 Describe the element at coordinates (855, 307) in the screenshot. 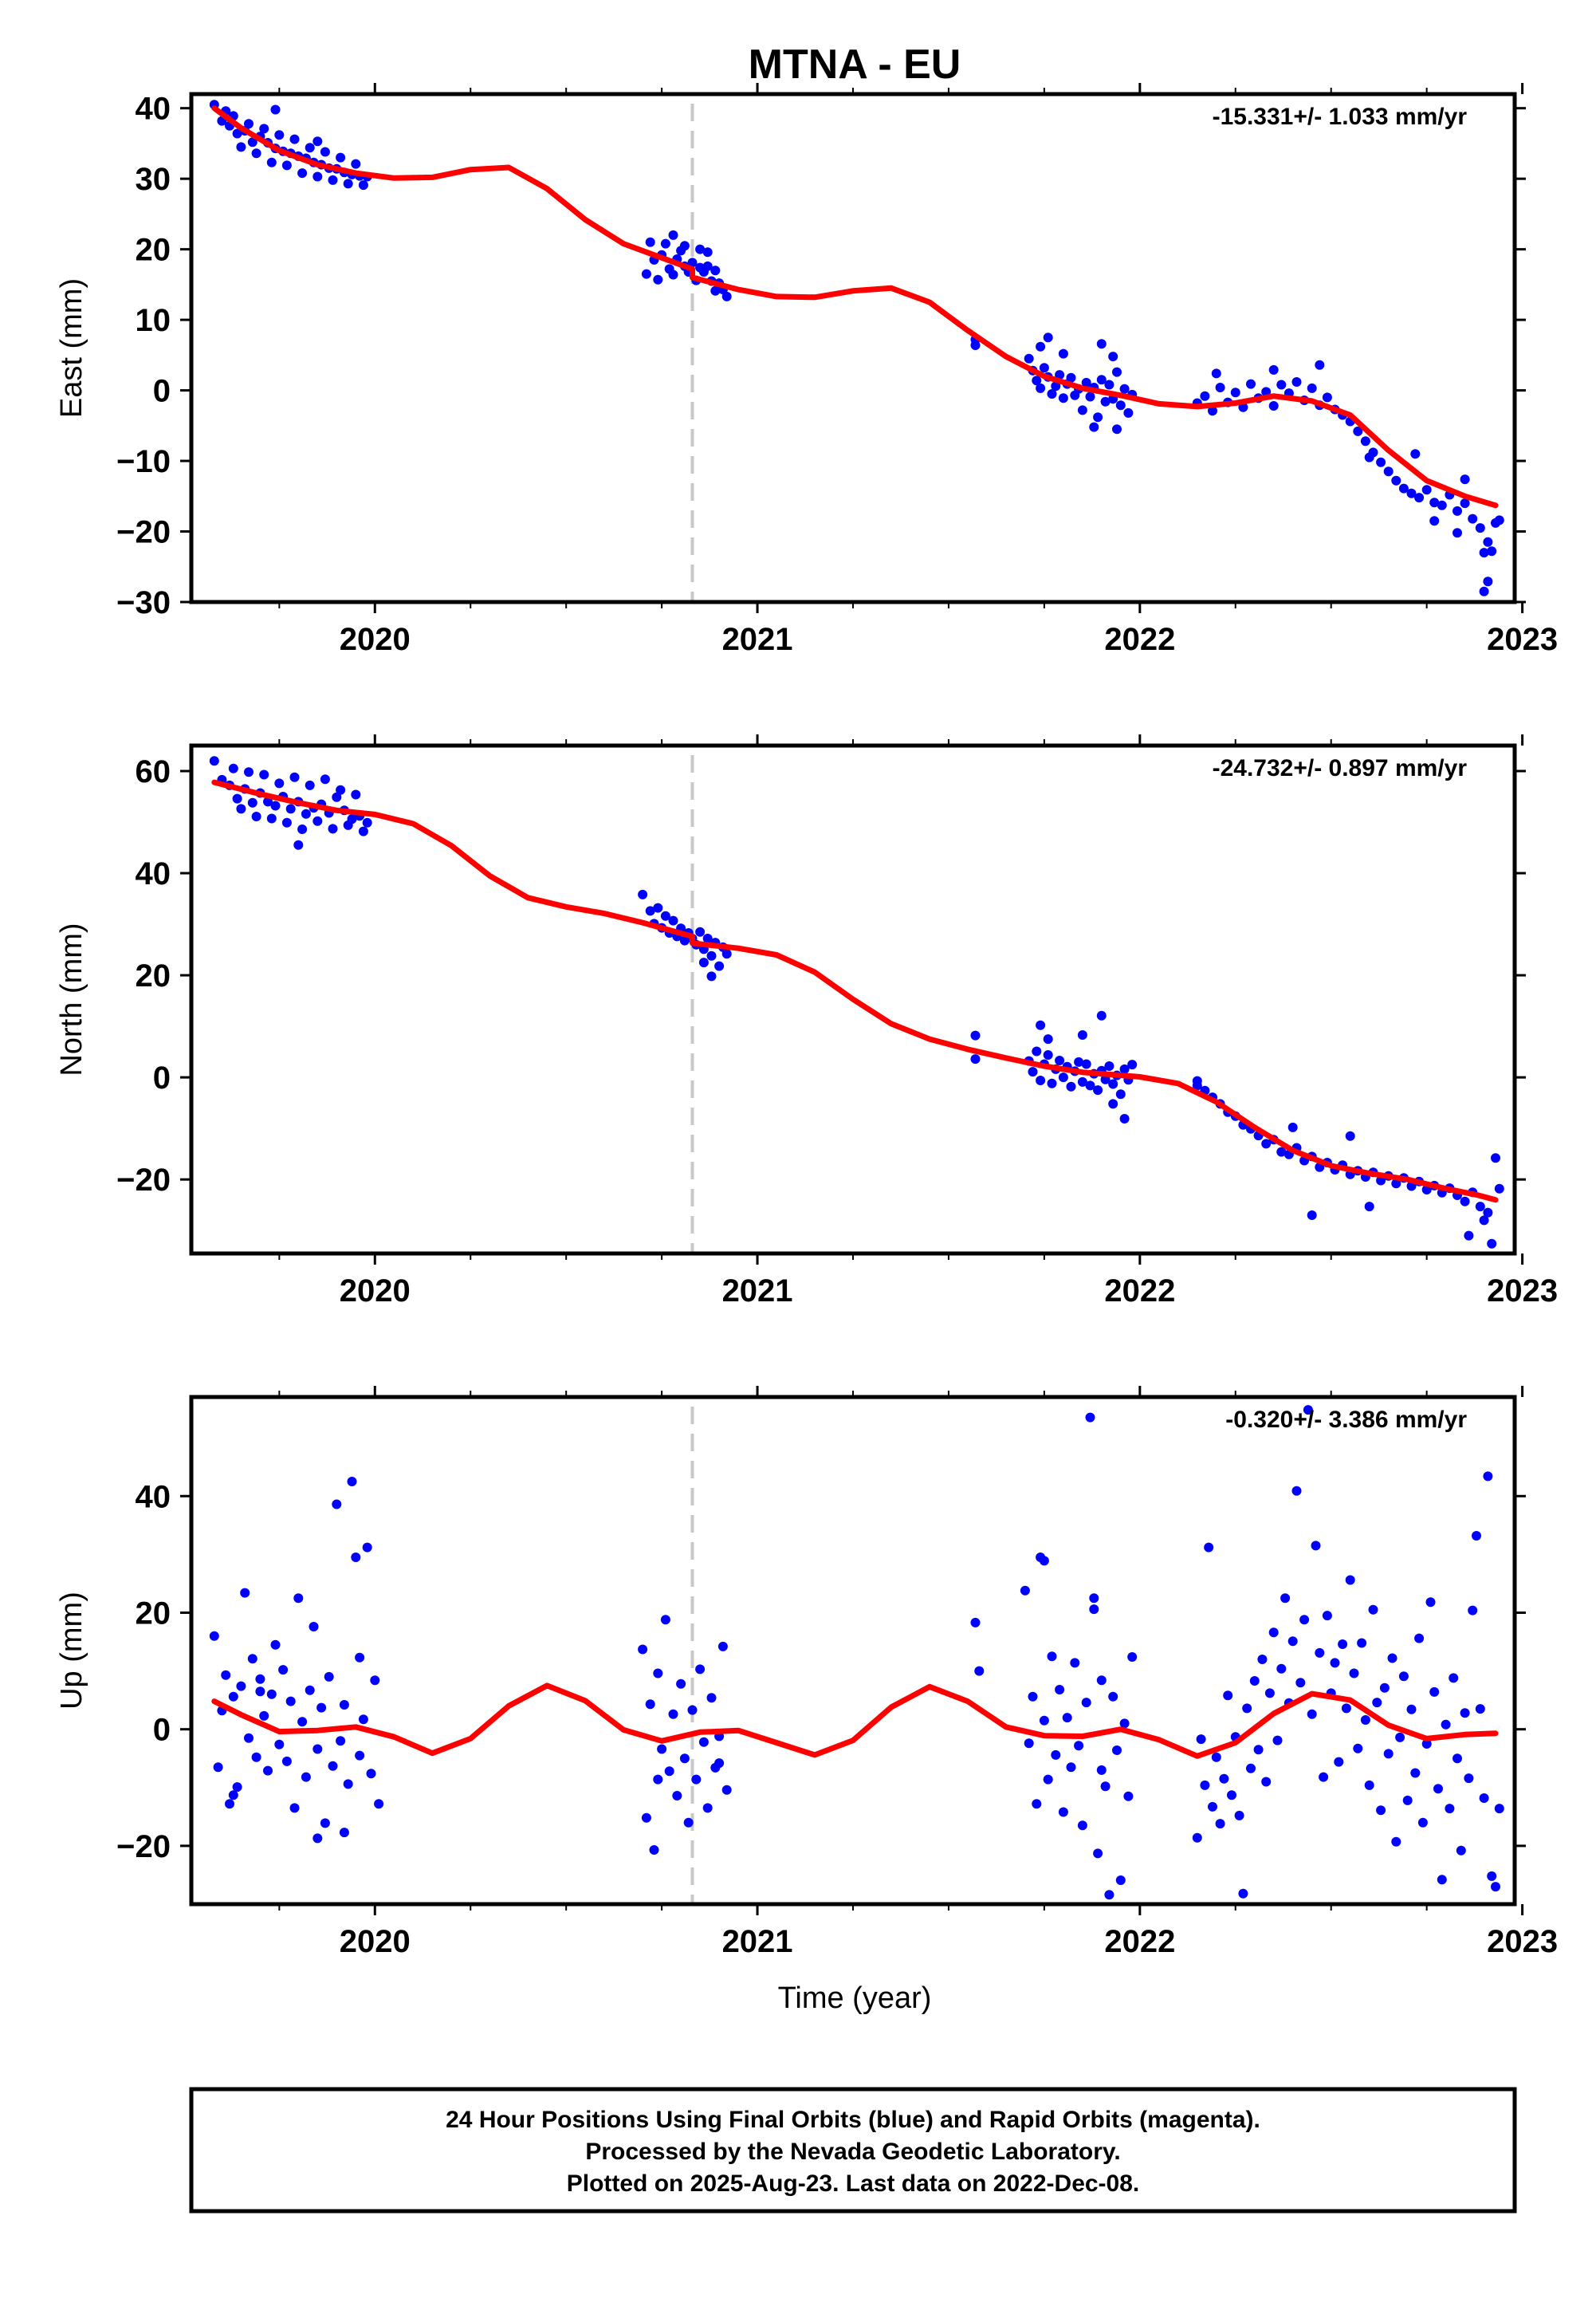

I see `fit-line-east` at that location.